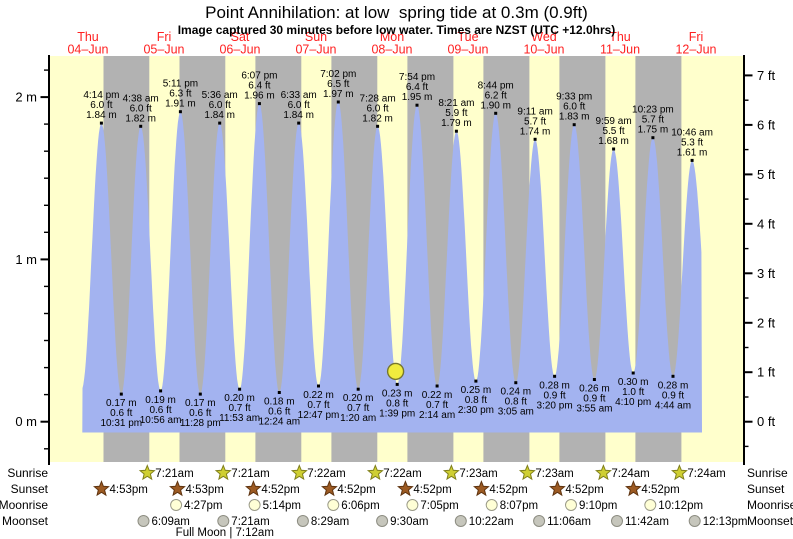 The height and width of the screenshot is (539, 793). I want to click on high-tide-annotation: 4:14 pm6.0 ft1.84 m, so click(101, 107).